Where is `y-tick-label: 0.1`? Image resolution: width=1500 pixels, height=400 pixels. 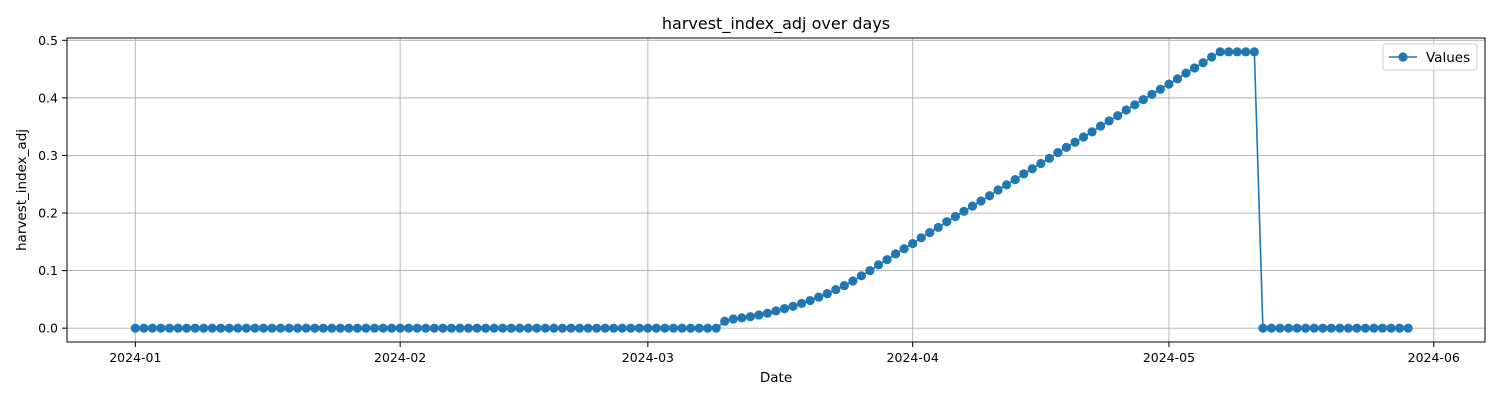 y-tick-label: 0.1 is located at coordinates (48, 270).